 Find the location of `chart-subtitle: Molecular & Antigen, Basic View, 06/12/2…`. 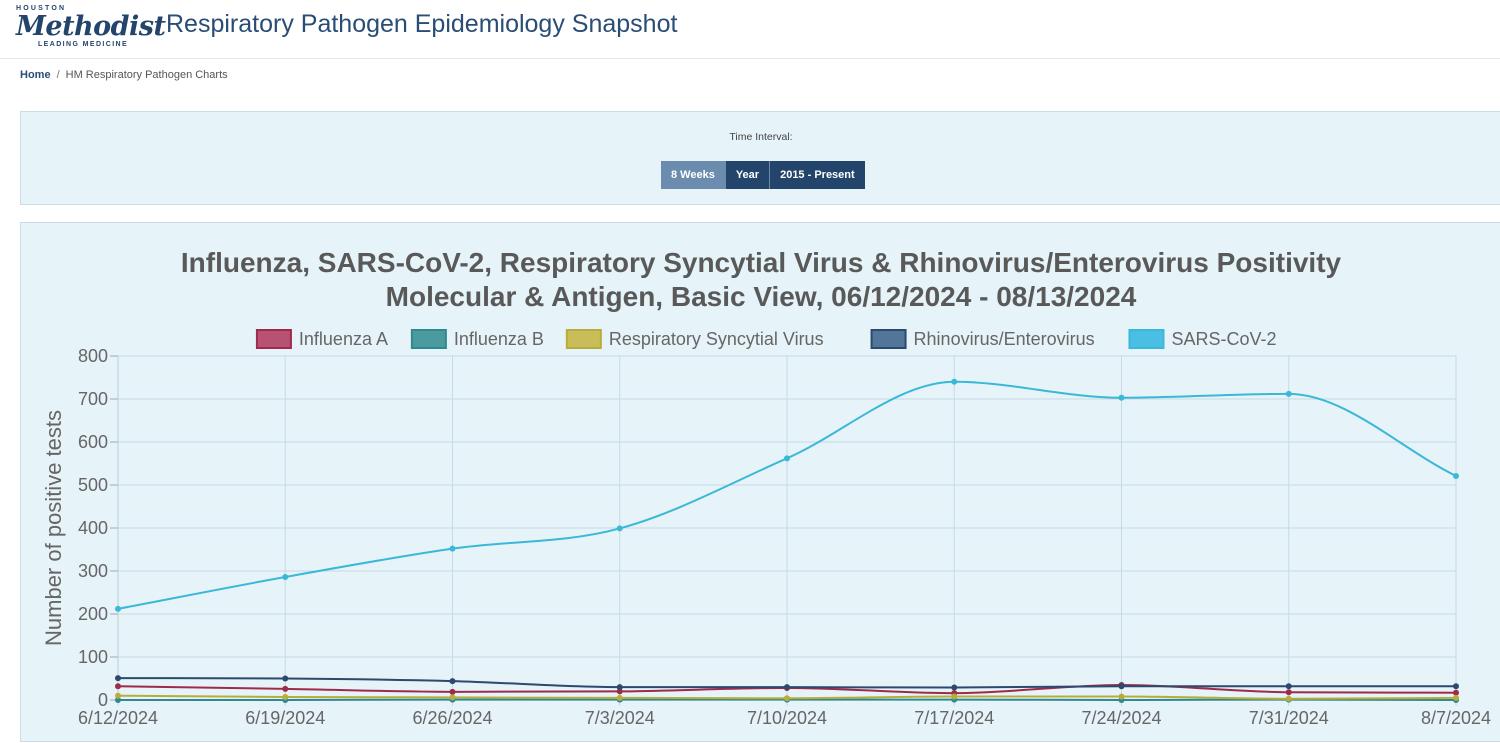

chart-subtitle: Molecular & Antigen, Basic View, 06/12/2… is located at coordinates (761, 296).